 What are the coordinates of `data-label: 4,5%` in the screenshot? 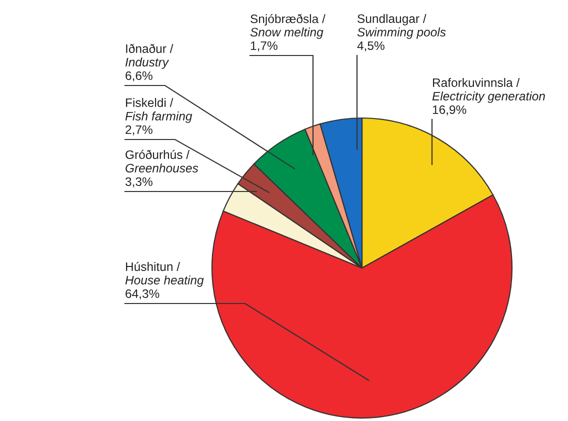 It's located at (370, 46).